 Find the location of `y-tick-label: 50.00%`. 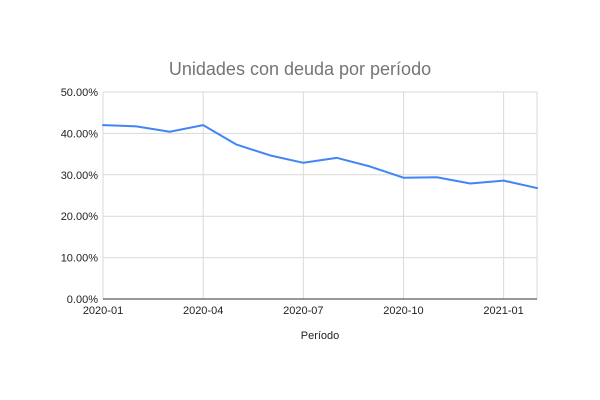

y-tick-label: 50.00% is located at coordinates (80, 93).